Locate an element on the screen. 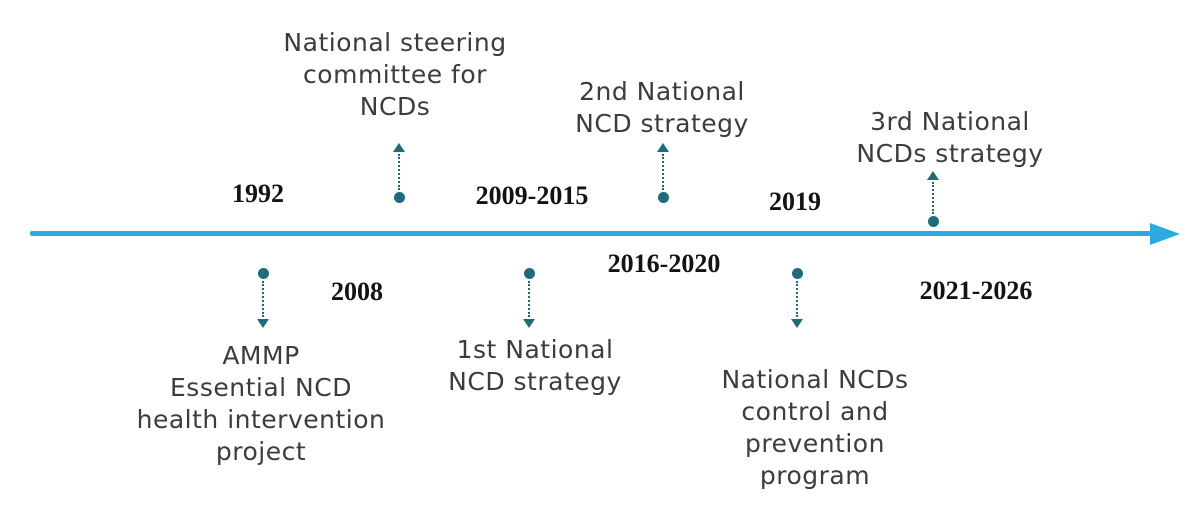  year-label-1992: 1992 is located at coordinates (258, 193).